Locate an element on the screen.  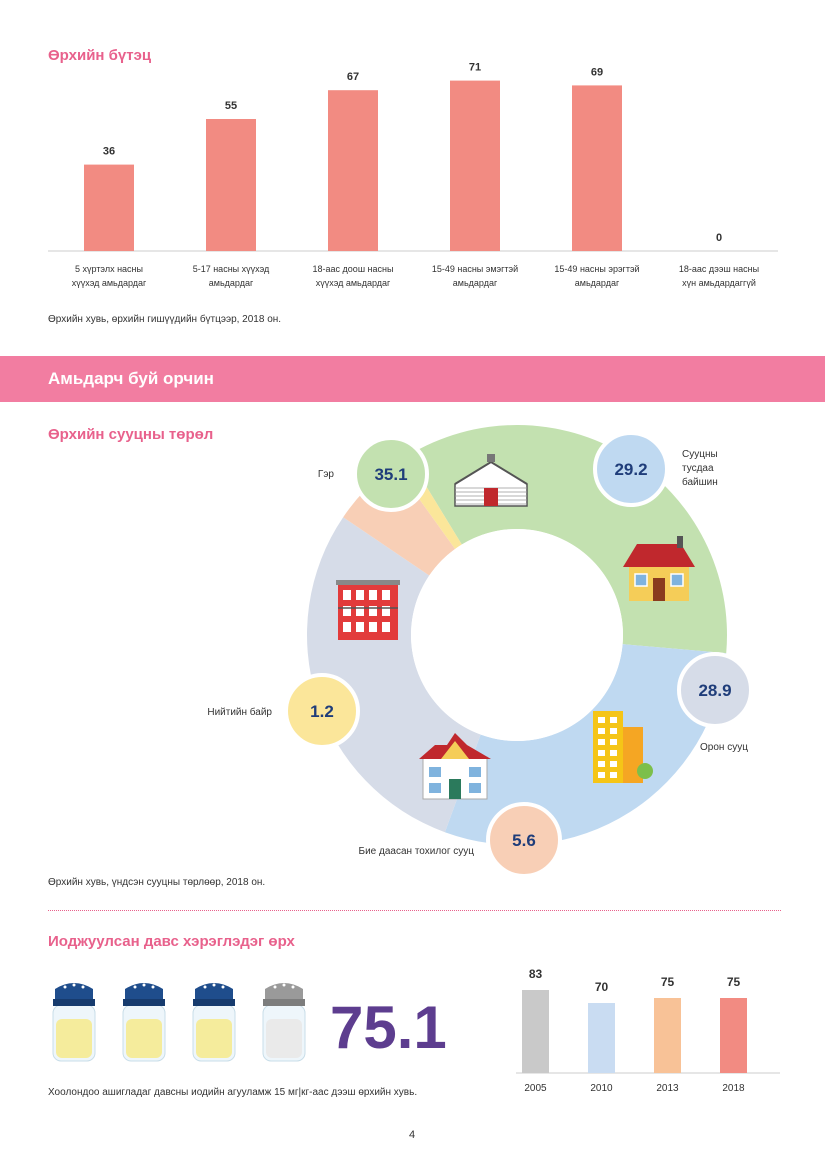
iodized-salt-title: Иоджуулсан давс хэрэглэдэг өрх is located at coordinates (171, 941).